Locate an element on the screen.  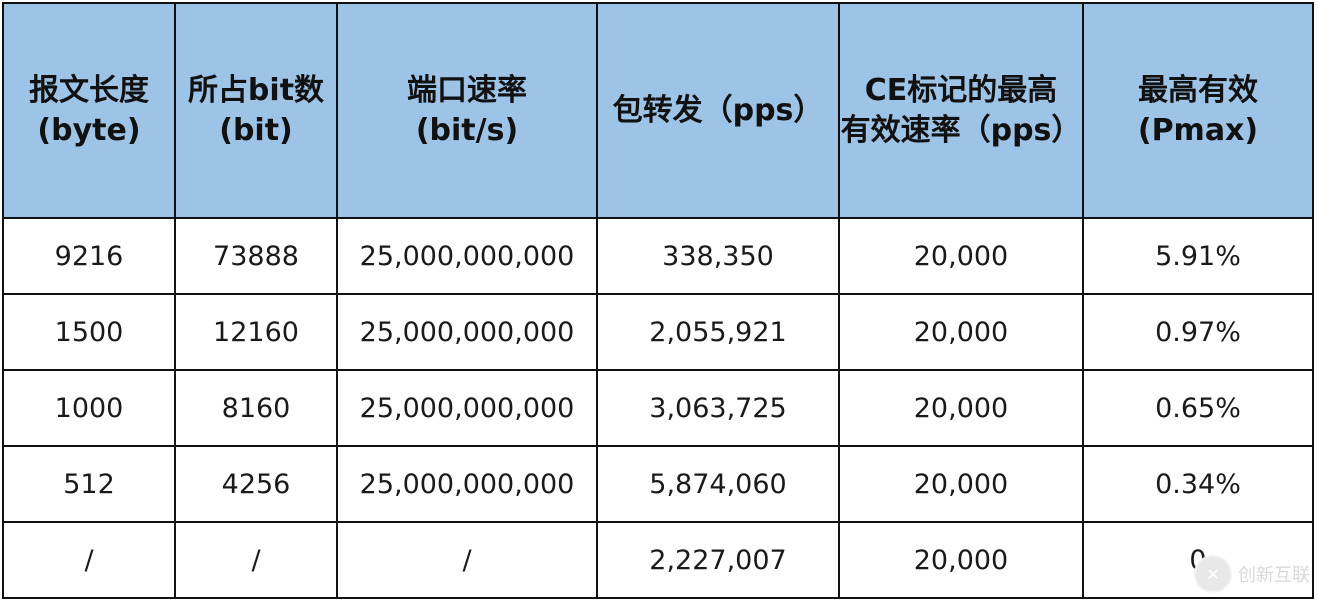
header-pmax: 最高有效 (Pmax) is located at coordinates (1198, 110).